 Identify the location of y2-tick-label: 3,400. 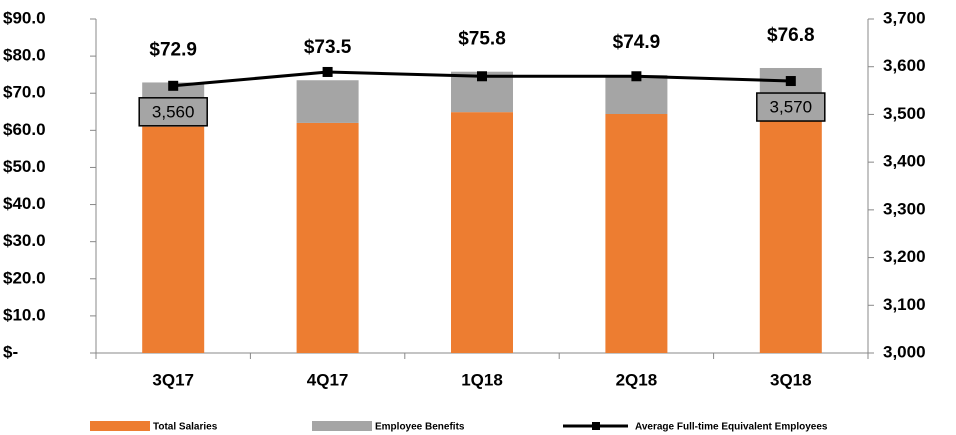
(904, 161).